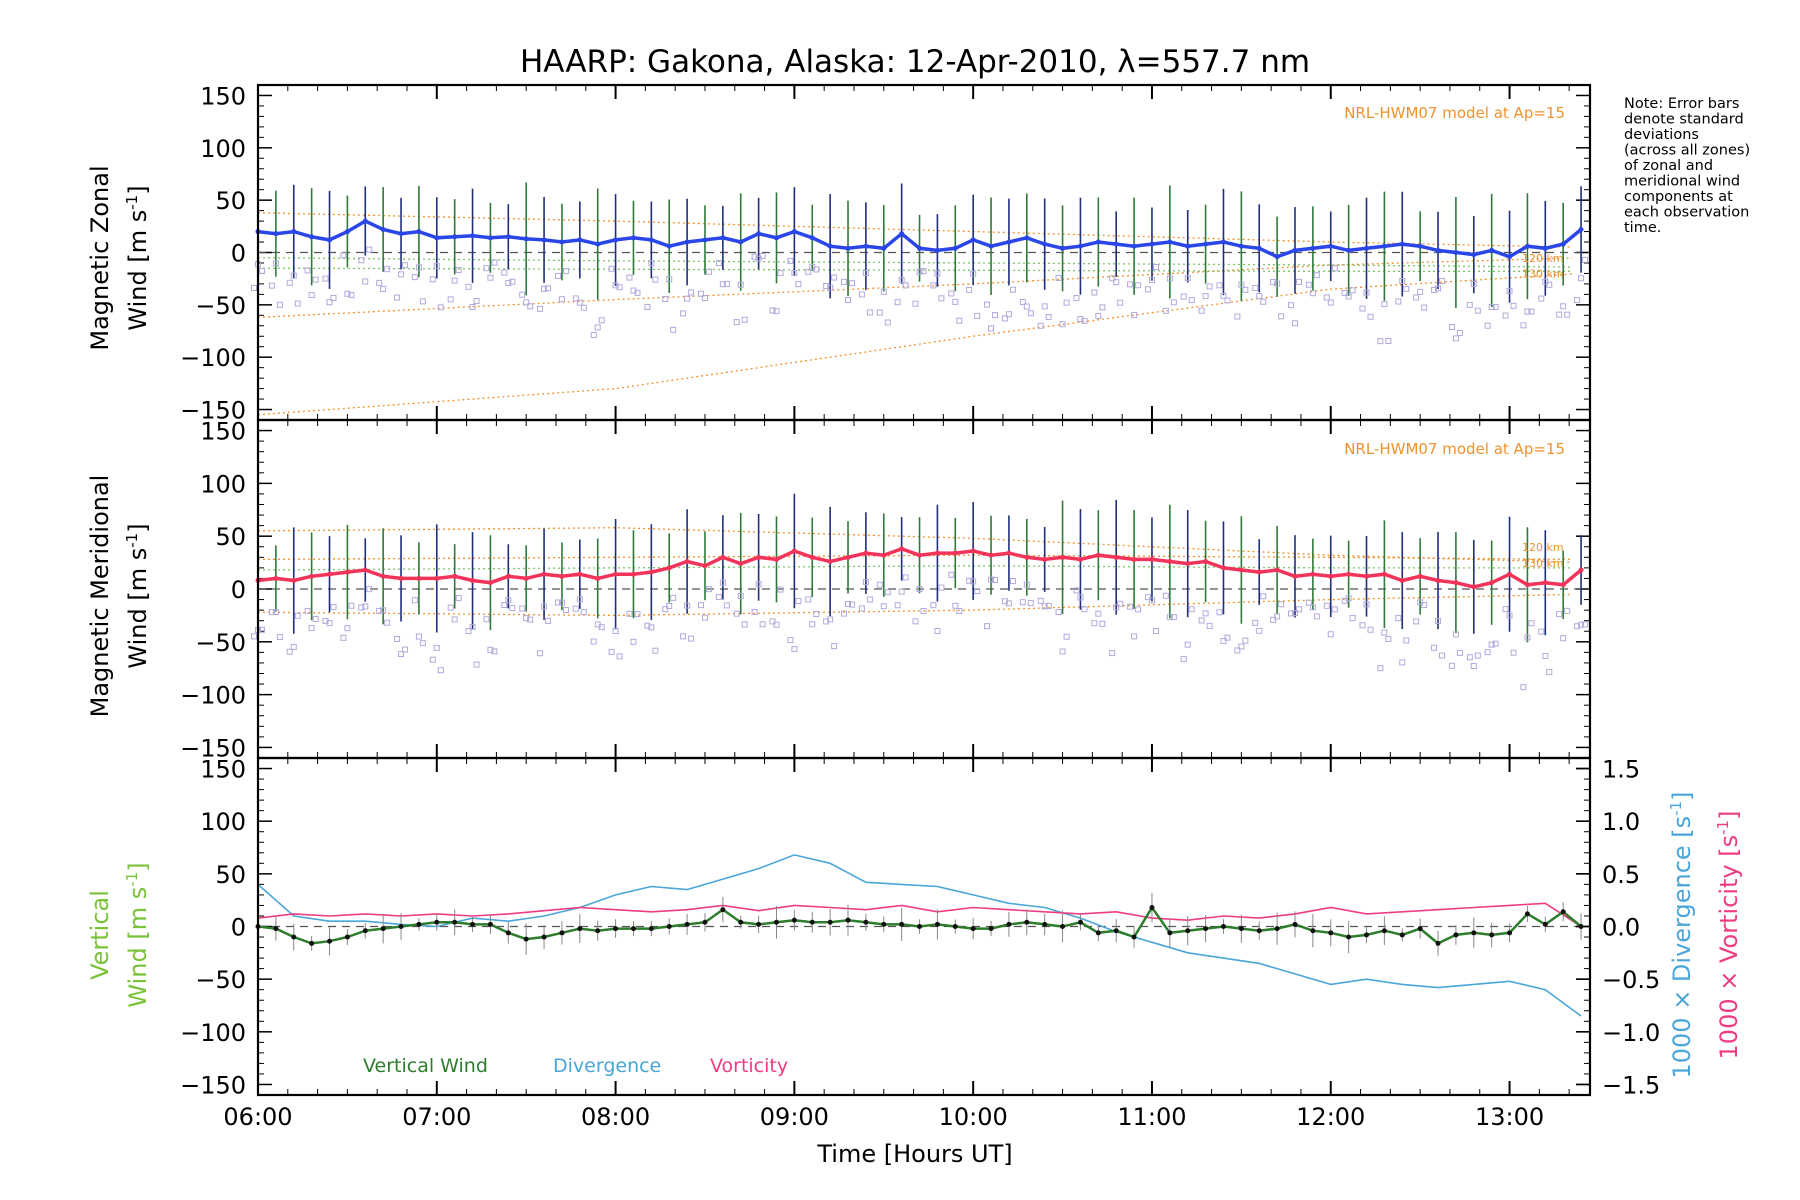  Describe the element at coordinates (1682, 182) in the screenshot. I see `note-line: meridional wind` at that location.